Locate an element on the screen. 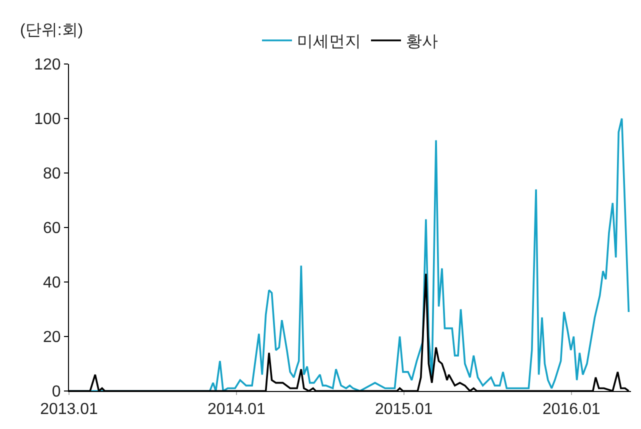 Image resolution: width=641 pixels, height=429 pixels. legend-label: 미세먼지 is located at coordinates (329, 42).